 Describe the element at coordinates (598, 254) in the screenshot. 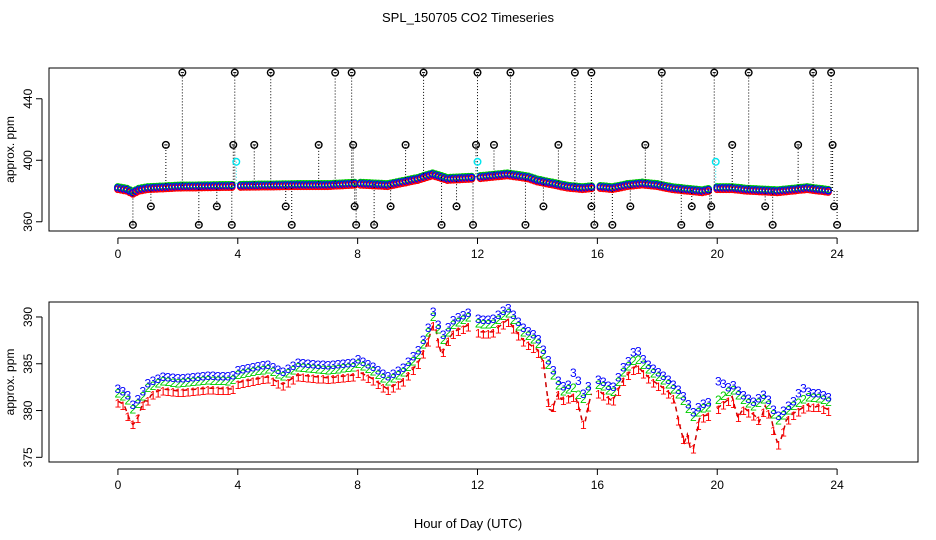

I see `x-tick-label: 16` at that location.